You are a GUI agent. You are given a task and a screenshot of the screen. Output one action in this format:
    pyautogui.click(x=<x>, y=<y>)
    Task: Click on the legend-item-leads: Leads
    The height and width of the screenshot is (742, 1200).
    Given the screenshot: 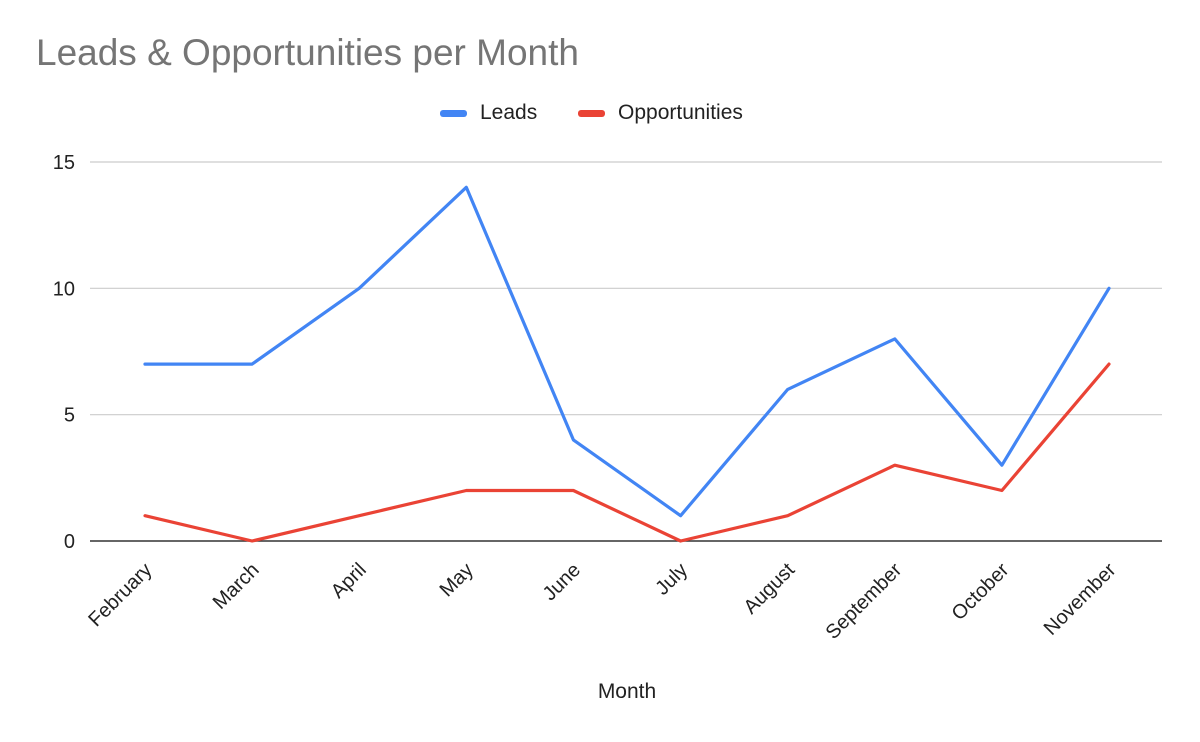 What is the action you would take?
    pyautogui.click(x=488, y=113)
    